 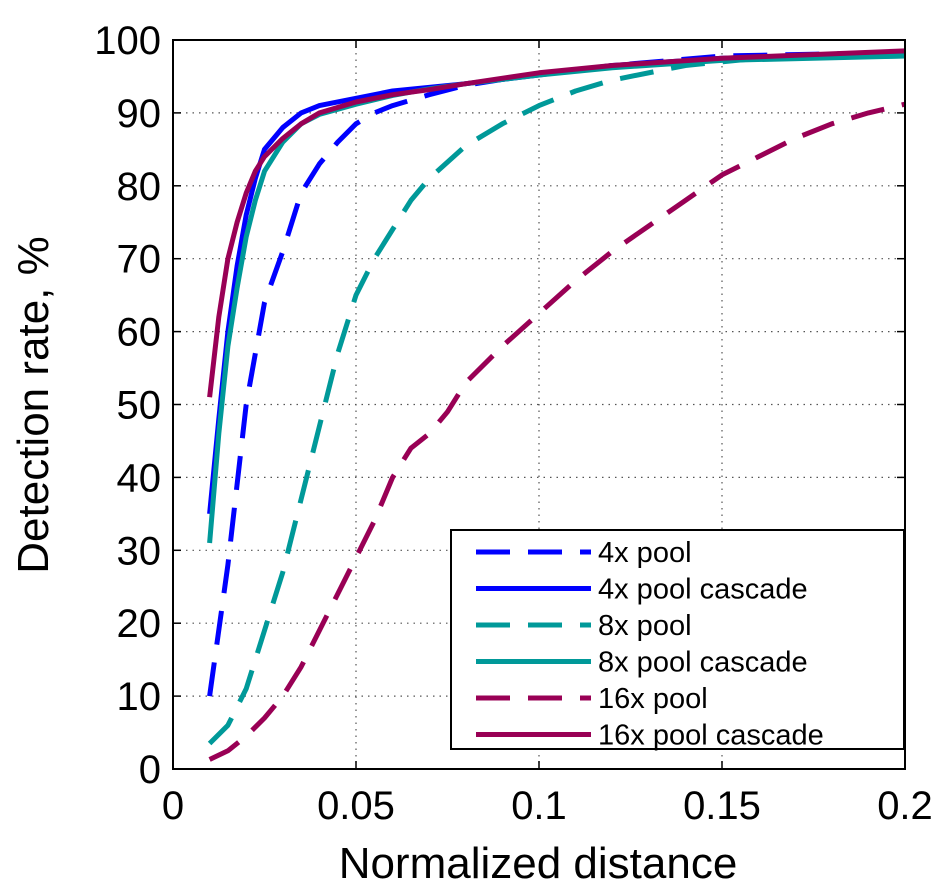 What do you see at coordinates (33, 405) in the screenshot?
I see `y-axis-label: Detection rate, %` at bounding box center [33, 405].